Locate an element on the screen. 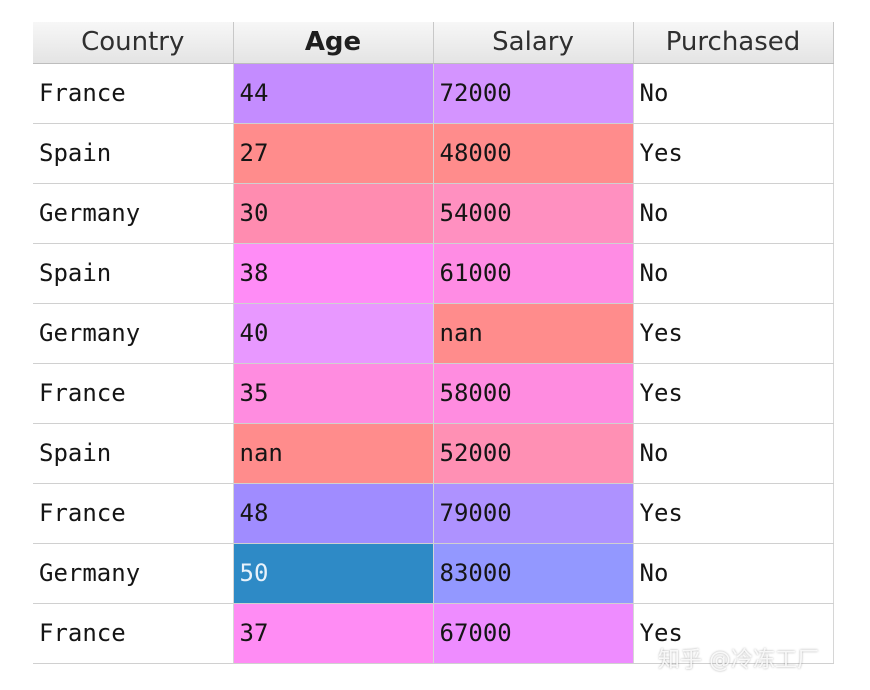  header-row: Country Age Salary Purchased is located at coordinates (433, 43).